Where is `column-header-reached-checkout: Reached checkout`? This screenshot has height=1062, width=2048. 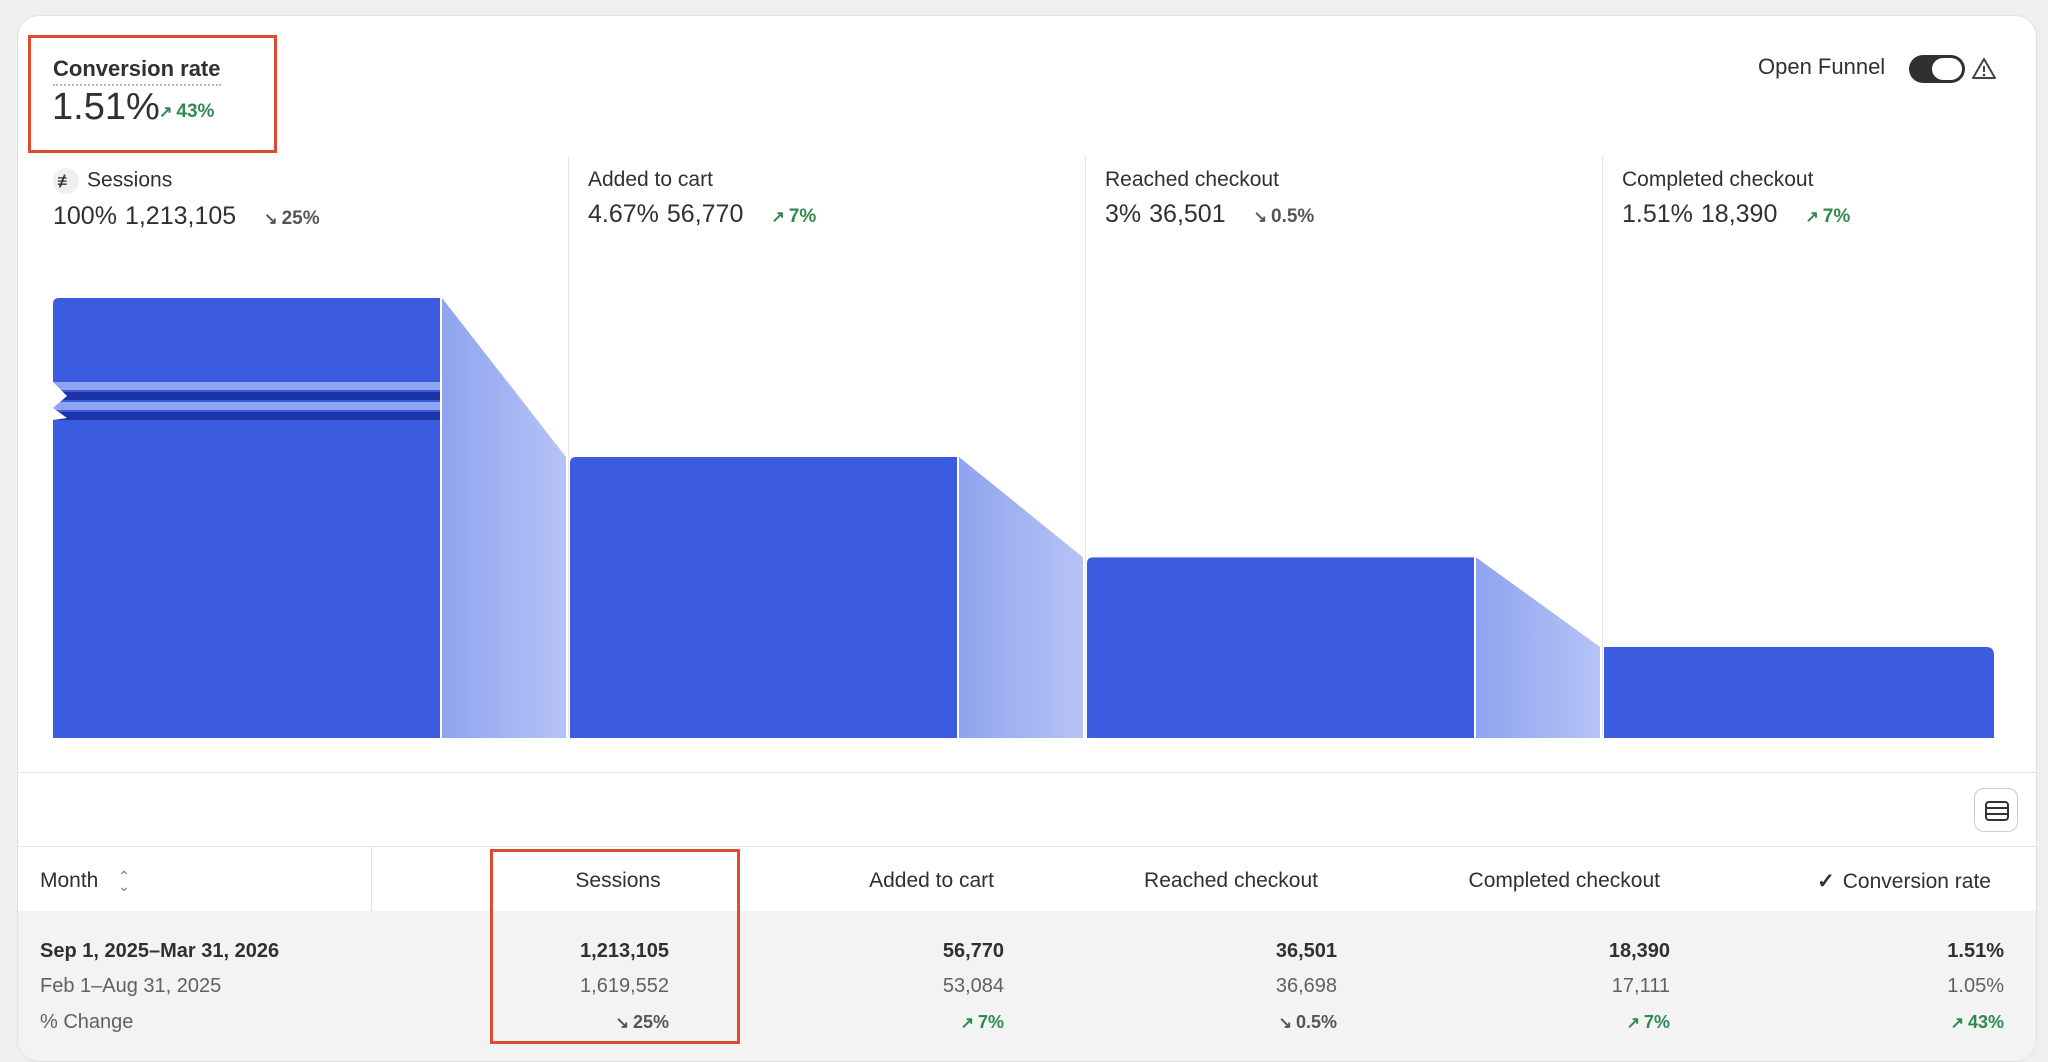 column-header-reached-checkout: Reached checkout is located at coordinates (1231, 880).